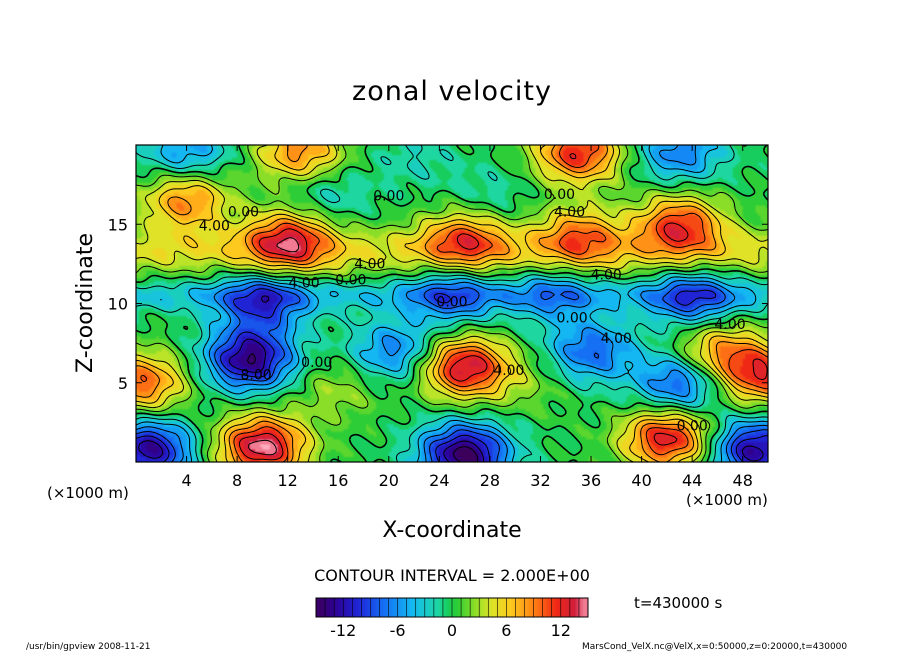 The image size is (904, 654). Describe the element at coordinates (490, 480) in the screenshot. I see `x-tick-label: 28` at that location.